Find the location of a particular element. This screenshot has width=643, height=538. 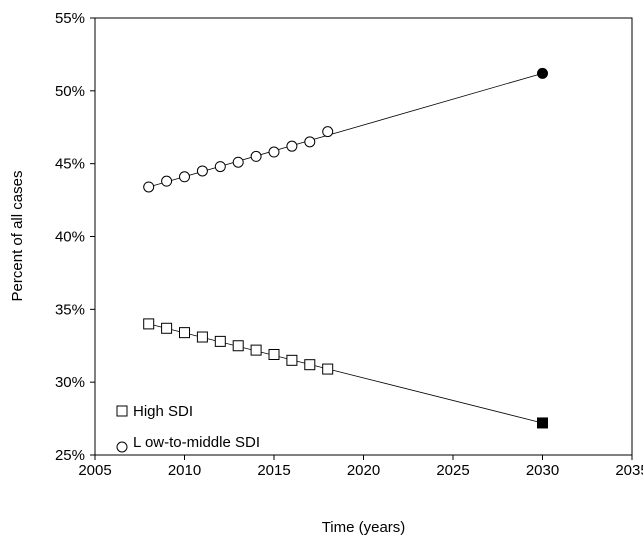

y-tick-label: 35% is located at coordinates (70, 309).